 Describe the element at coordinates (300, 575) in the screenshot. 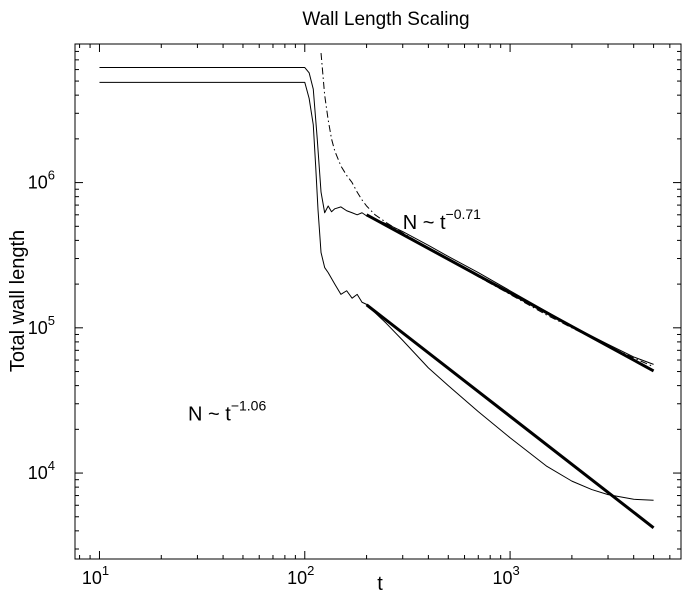

I see `x-tick-label: 10²` at that location.